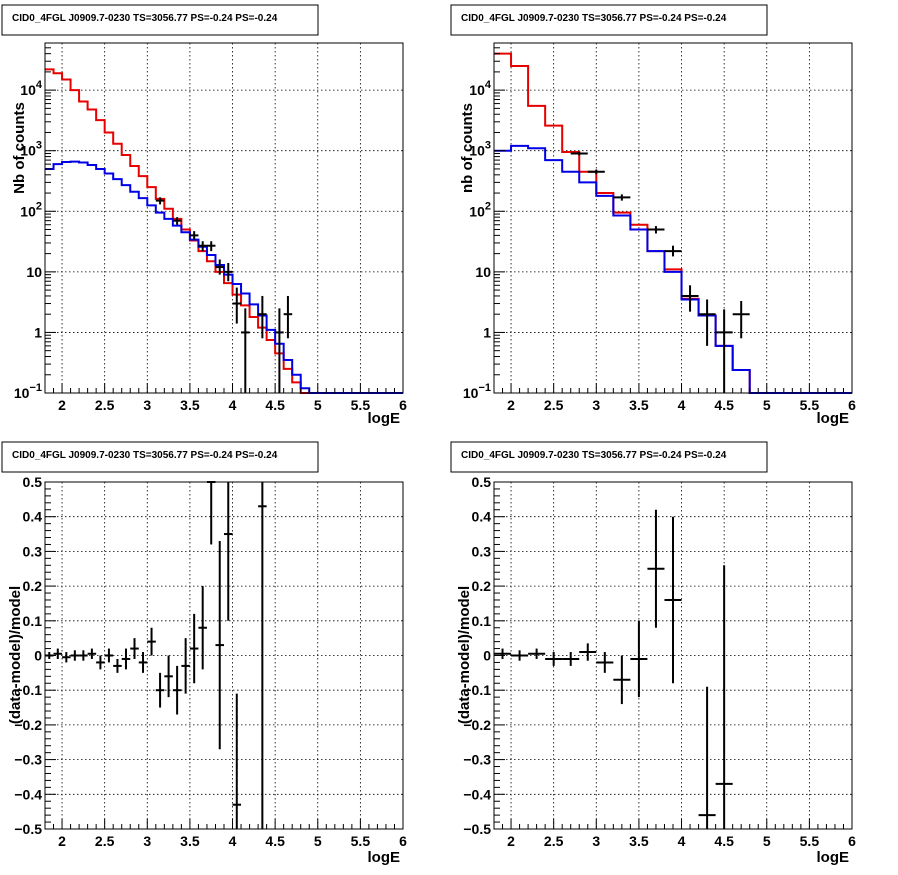 Image resolution: width=898 pixels, height=875 pixels. I want to click on x-tick-label: 3, so click(596, 405).